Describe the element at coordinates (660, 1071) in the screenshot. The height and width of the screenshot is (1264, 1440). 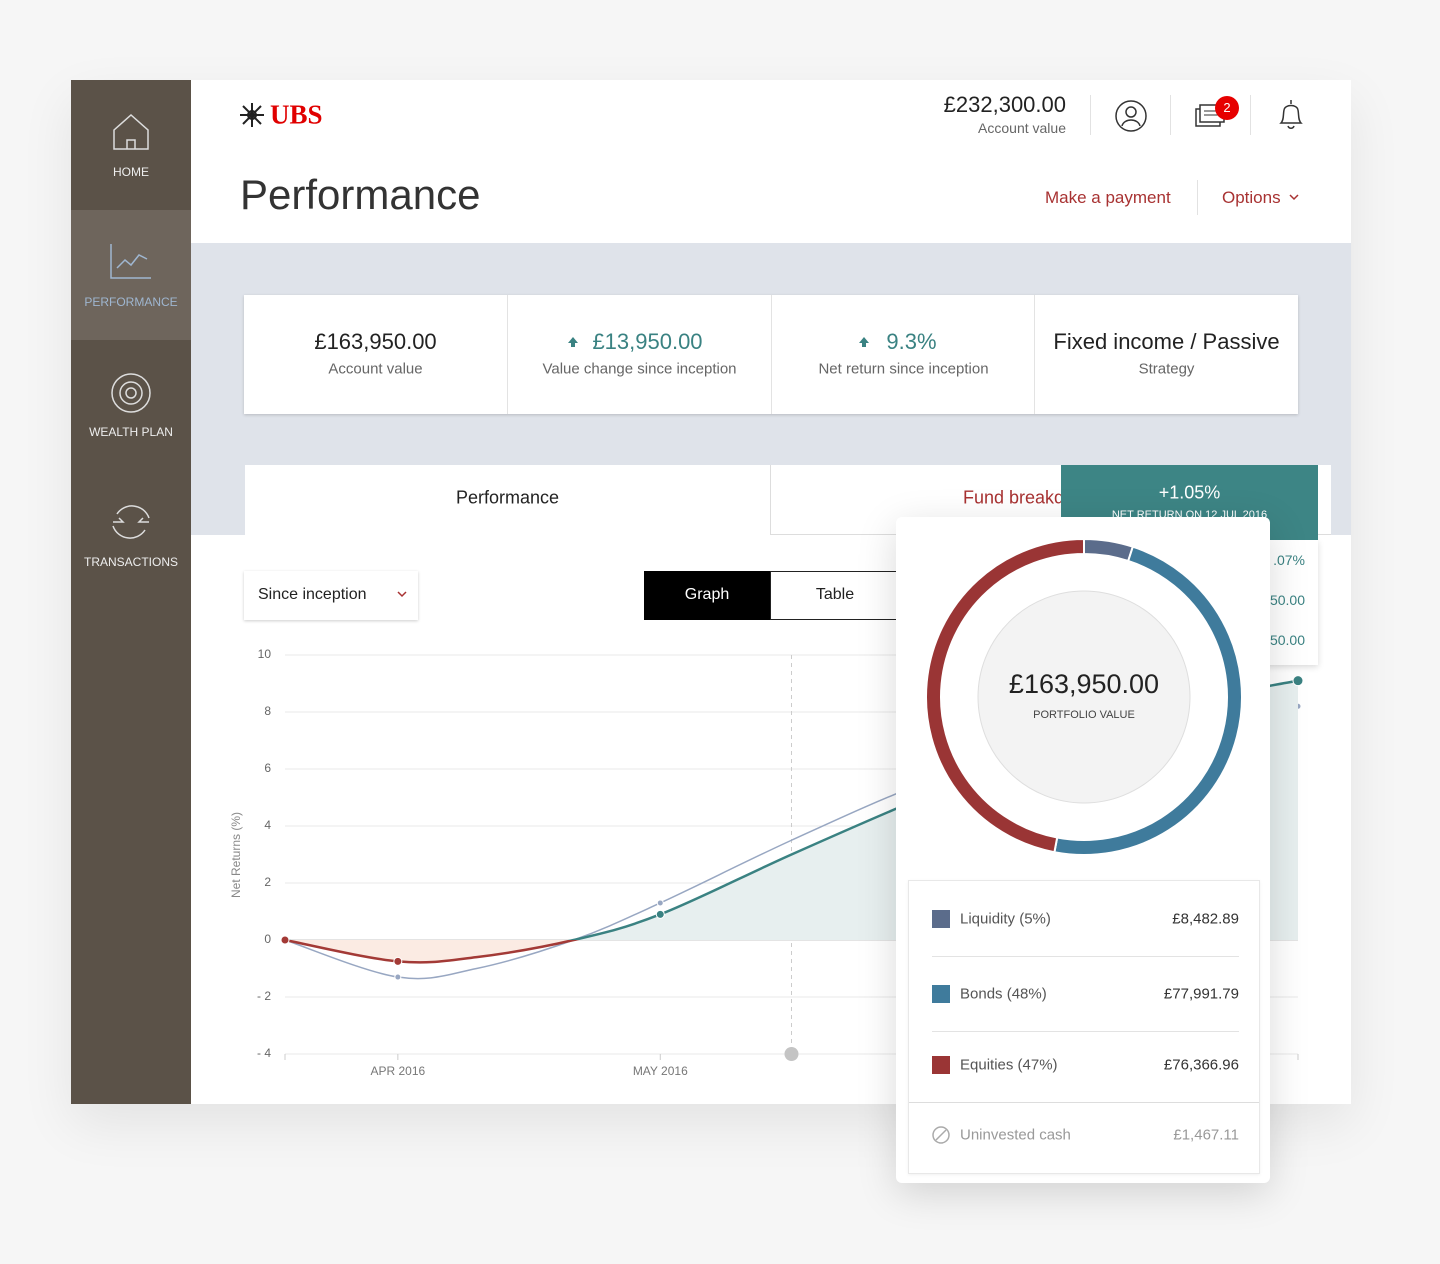
I see `x-tick-label: MAY 2016` at that location.